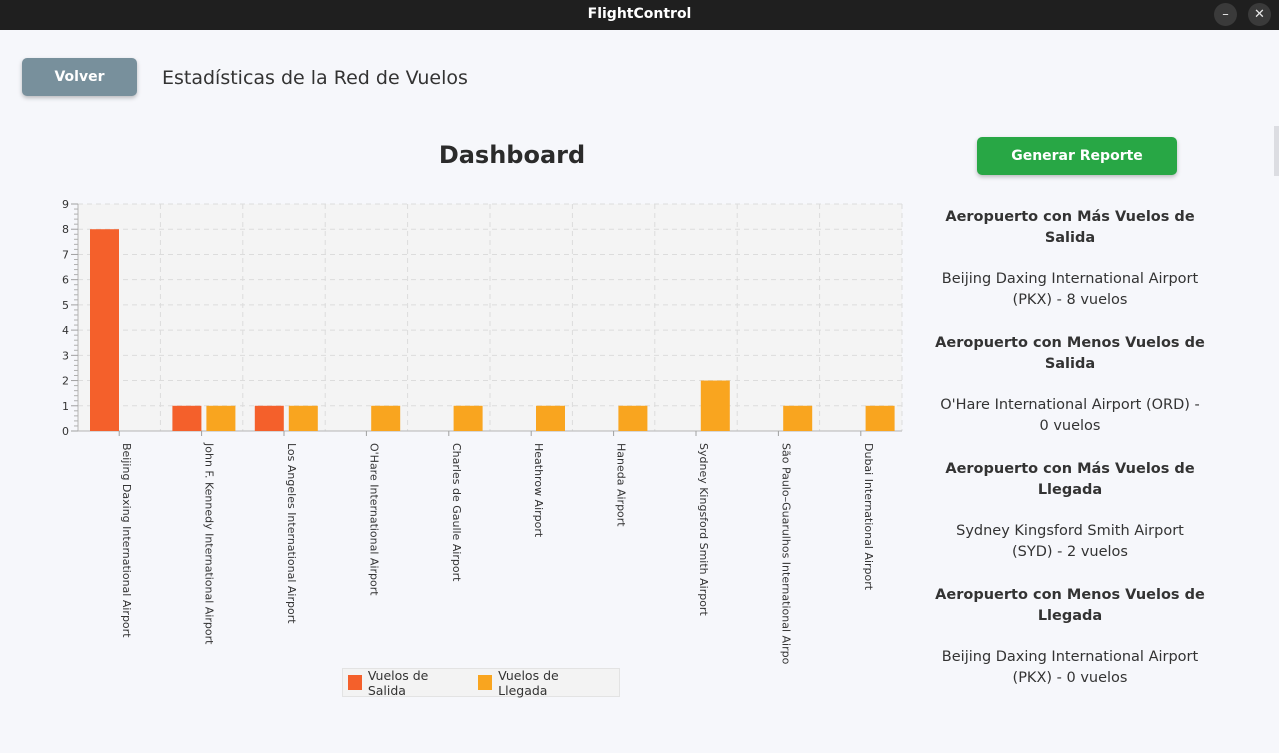  I want to click on minimize-icon: –, so click(1225, 14).